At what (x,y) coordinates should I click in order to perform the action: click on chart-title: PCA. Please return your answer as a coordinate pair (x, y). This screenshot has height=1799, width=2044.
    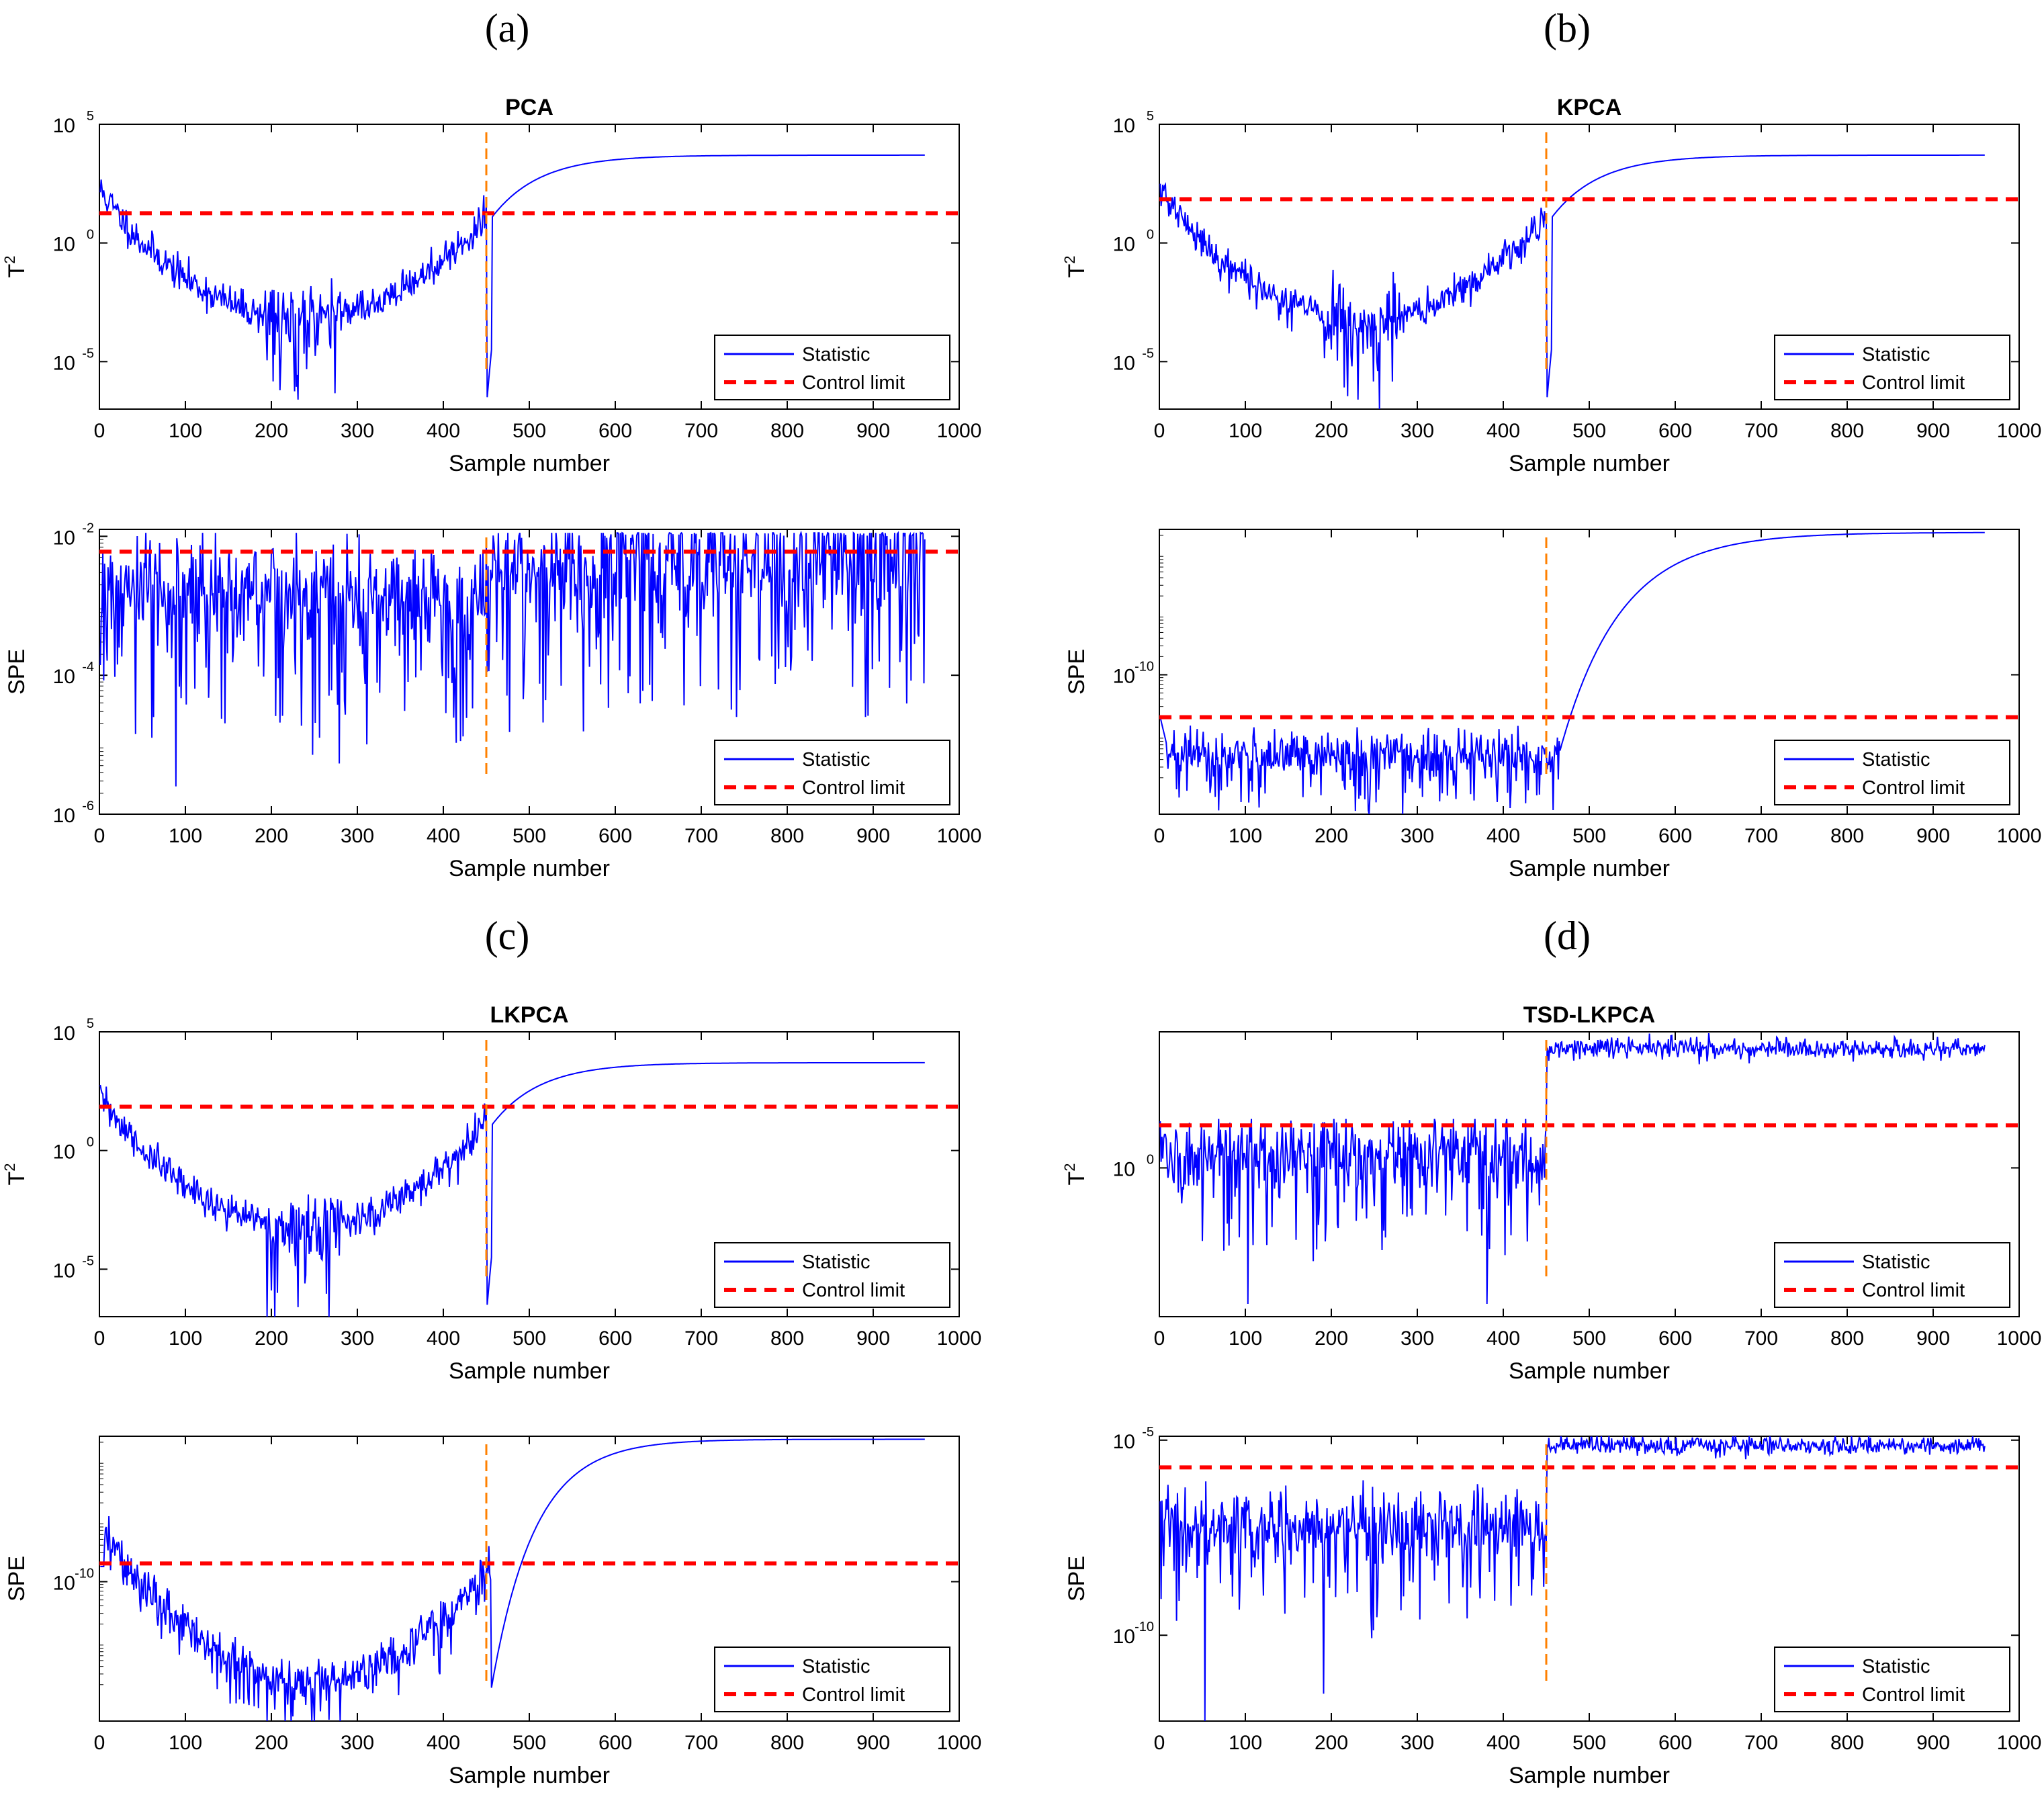
    Looking at the image, I should click on (529, 107).